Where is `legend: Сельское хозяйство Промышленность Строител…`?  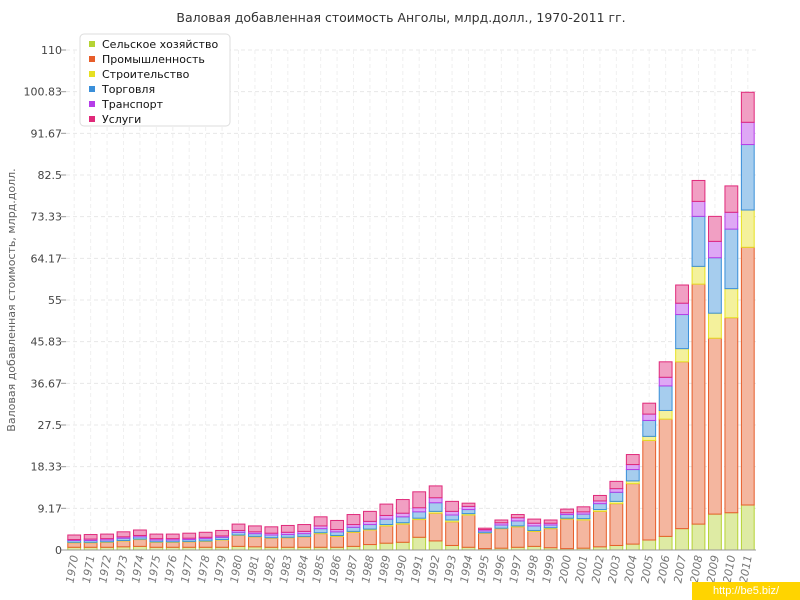 legend: Сельское хозяйство Промышленность Строител… is located at coordinates (155, 80).